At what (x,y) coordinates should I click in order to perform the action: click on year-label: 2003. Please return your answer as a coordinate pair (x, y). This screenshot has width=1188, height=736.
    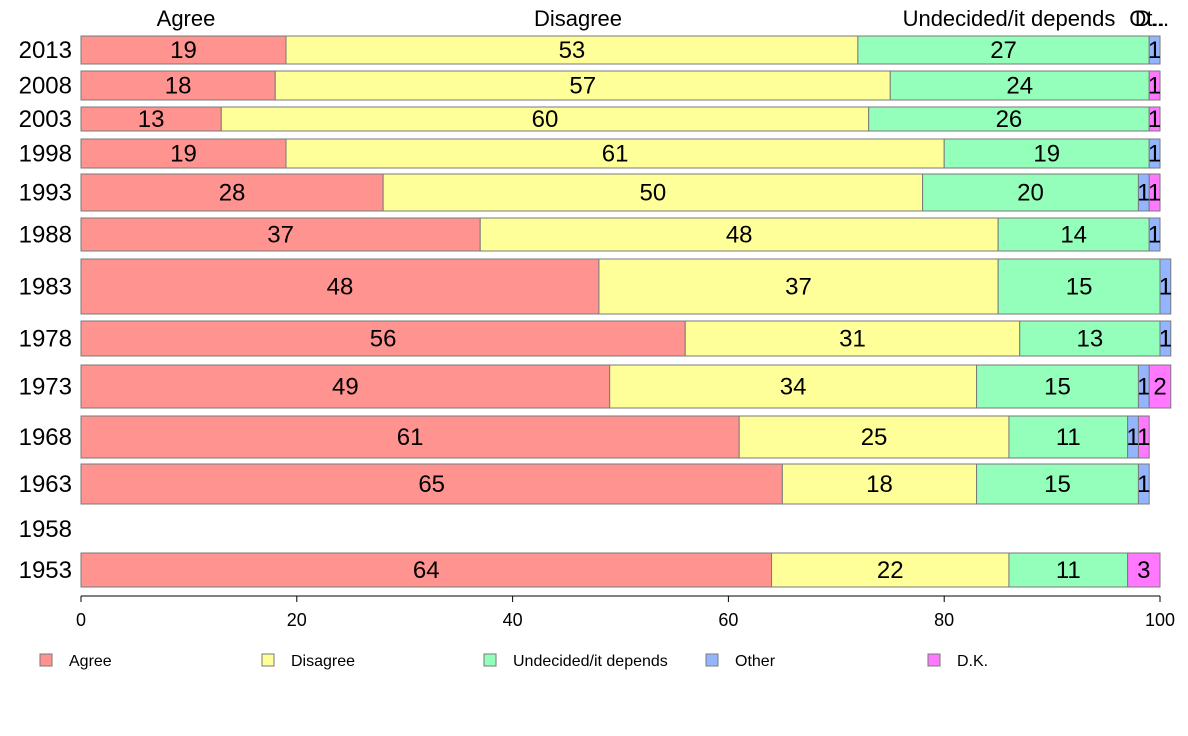
    Looking at the image, I should click on (45, 119).